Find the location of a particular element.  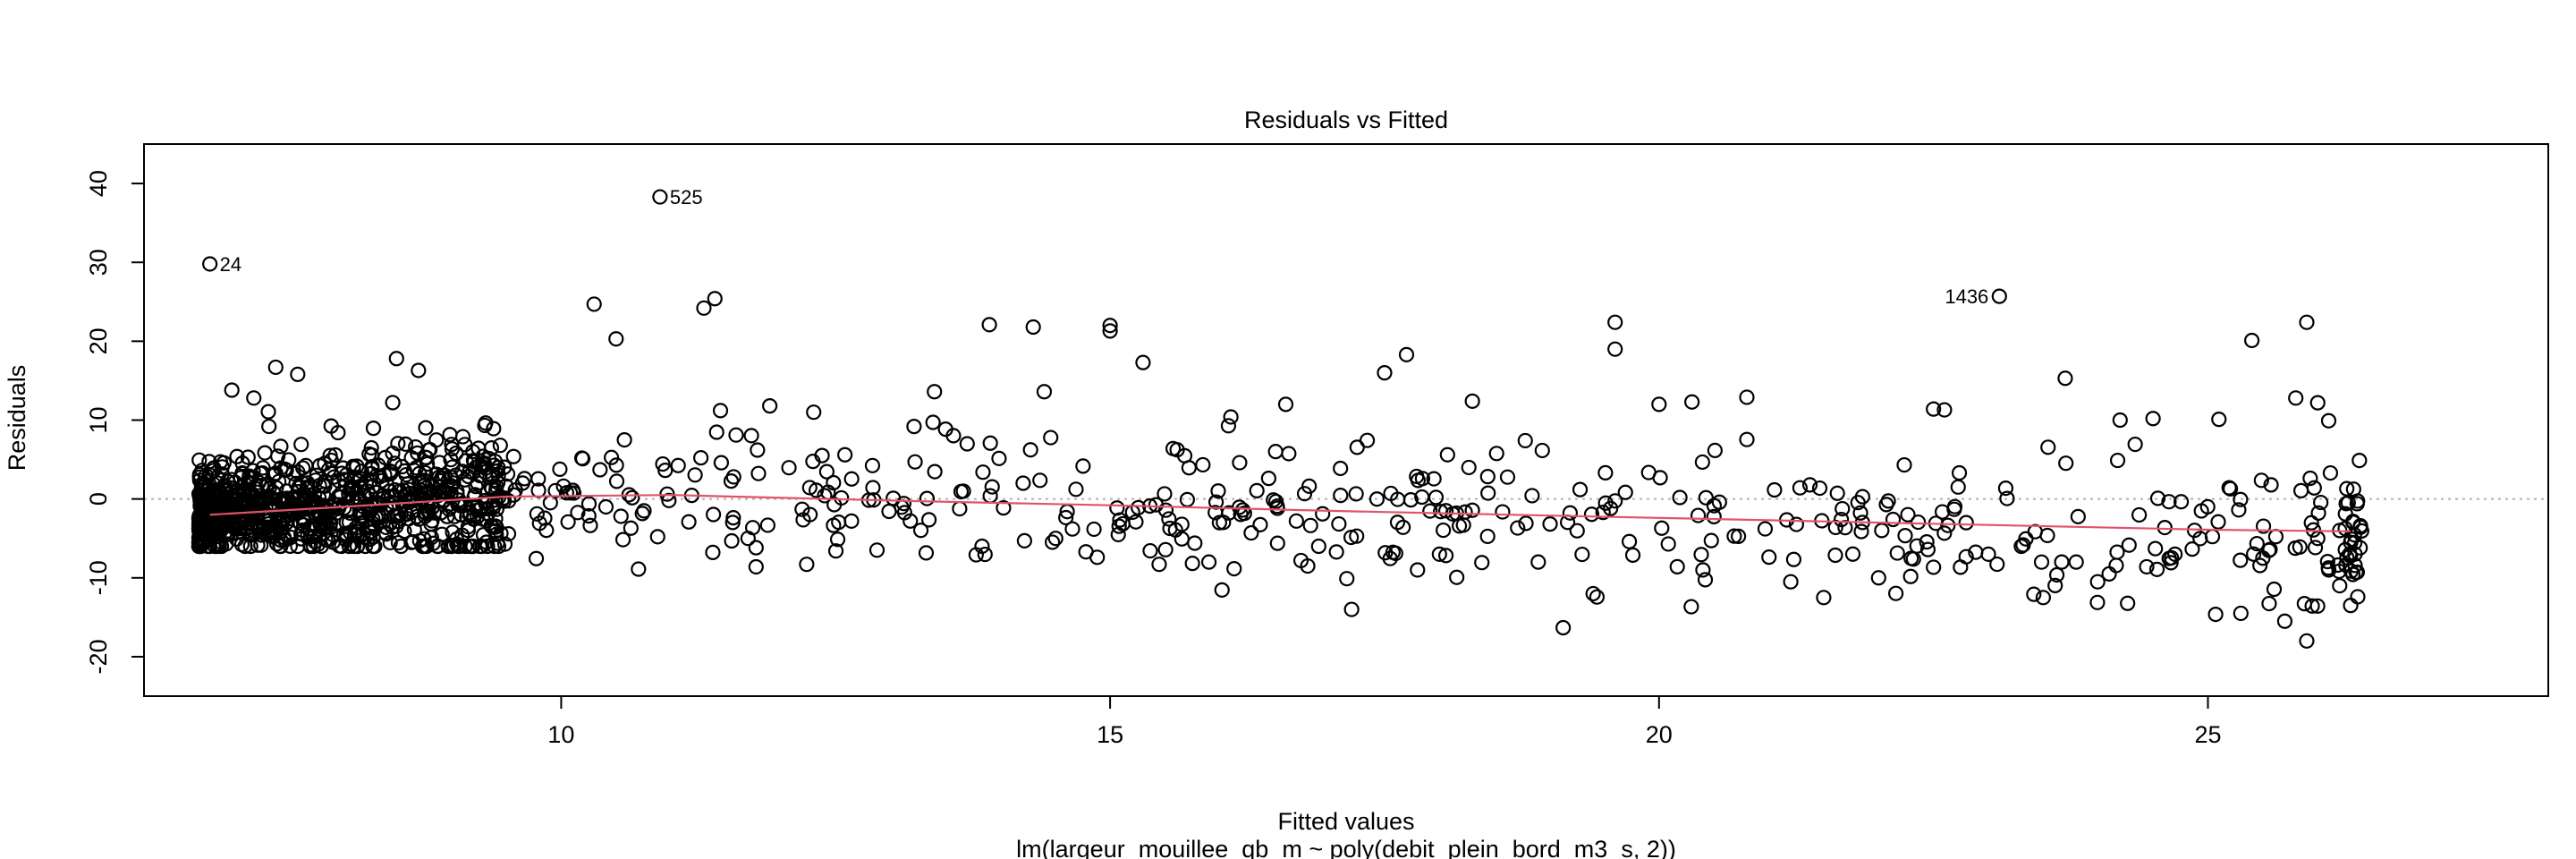

y-axis-title: Residuals is located at coordinates (17, 418).